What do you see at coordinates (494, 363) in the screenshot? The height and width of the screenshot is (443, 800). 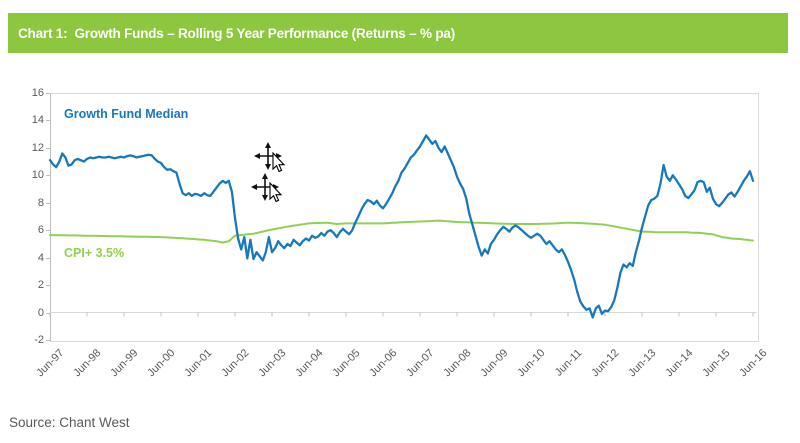 I see `x-axis-tick-label: Jun-09` at bounding box center [494, 363].